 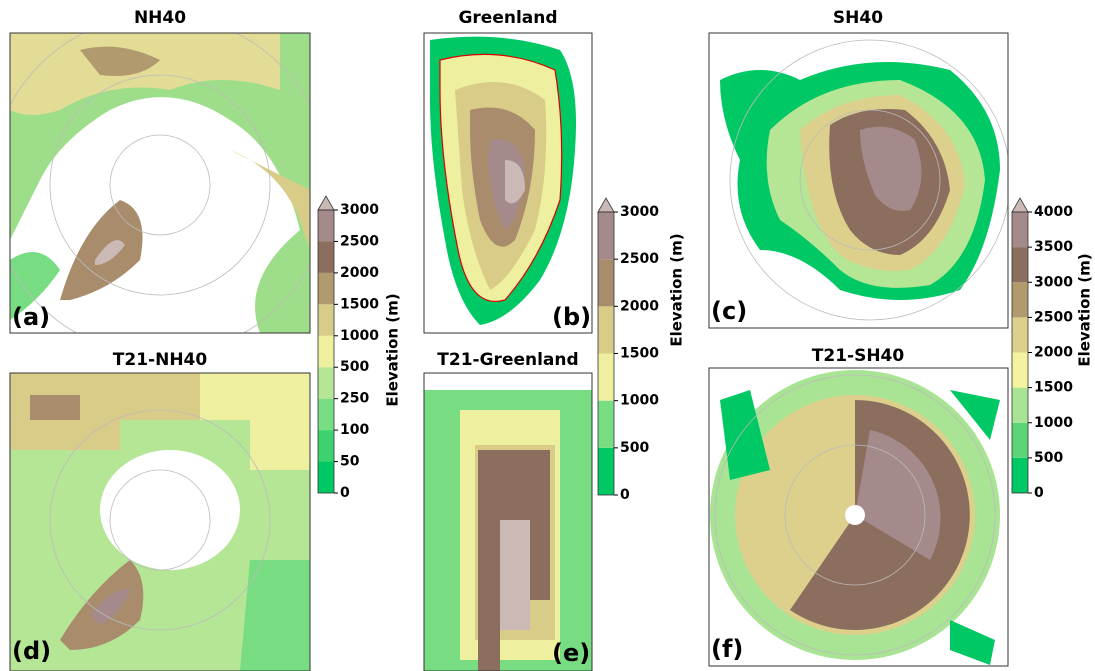 I want to click on colorbar-tick-label: 250, so click(x=354, y=399).